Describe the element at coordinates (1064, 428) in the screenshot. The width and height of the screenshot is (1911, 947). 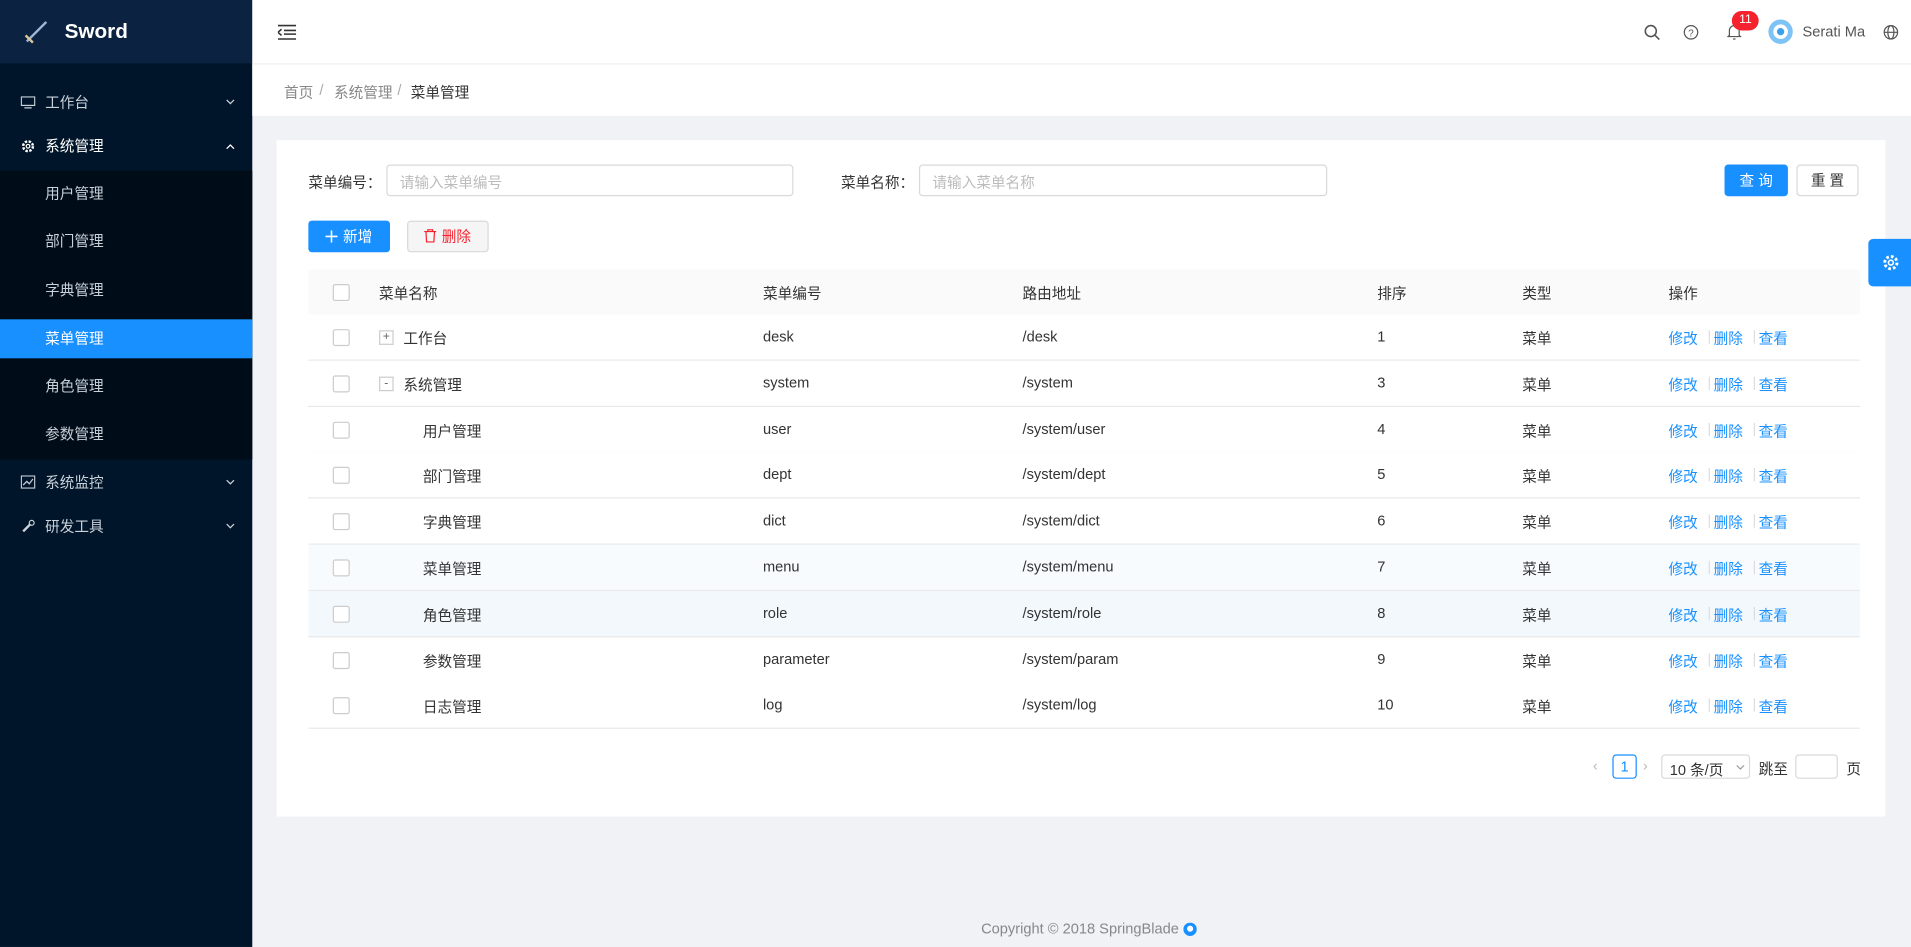
I see `route-path: /system/user` at that location.